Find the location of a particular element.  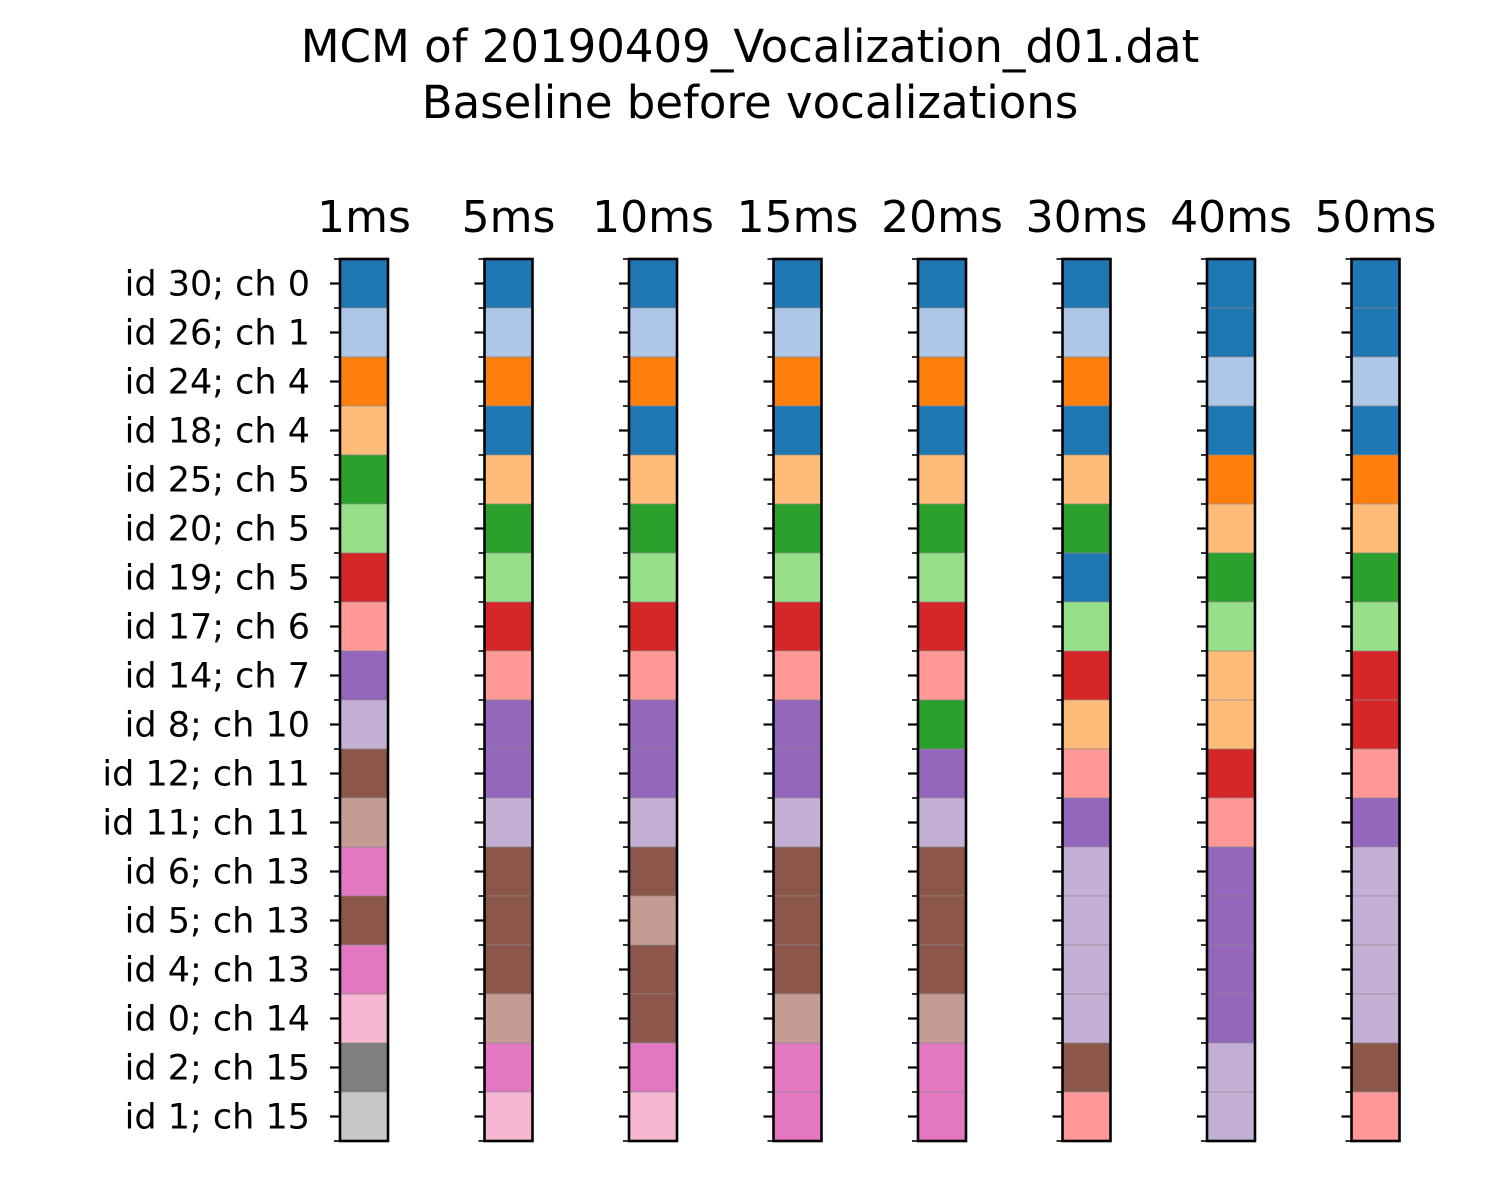

heatmap-column: 40ms is located at coordinates (1231, 667).